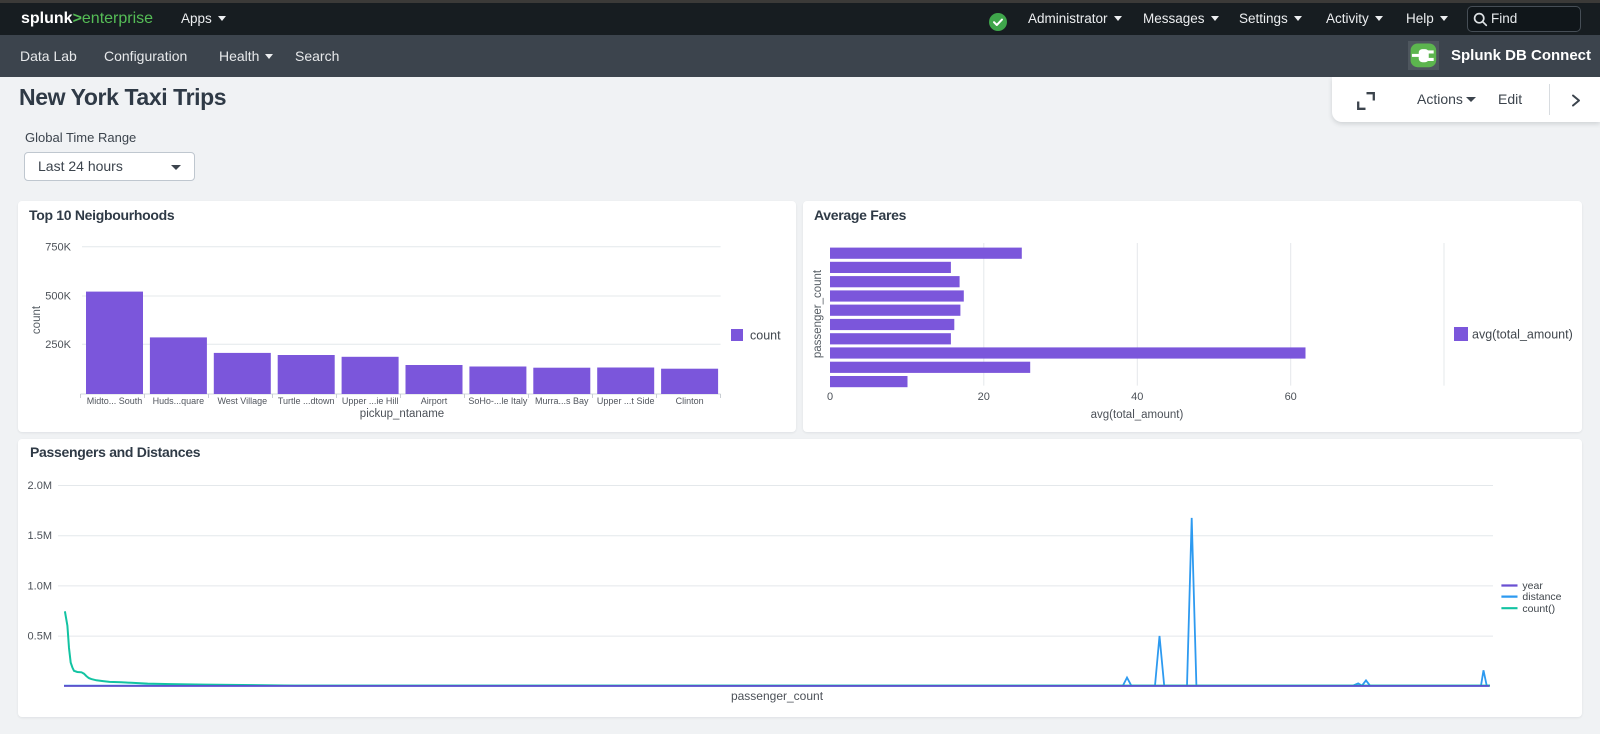 This screenshot has height=734, width=1600. Describe the element at coordinates (984, 397) in the screenshot. I see `svg-text: 20` at that location.